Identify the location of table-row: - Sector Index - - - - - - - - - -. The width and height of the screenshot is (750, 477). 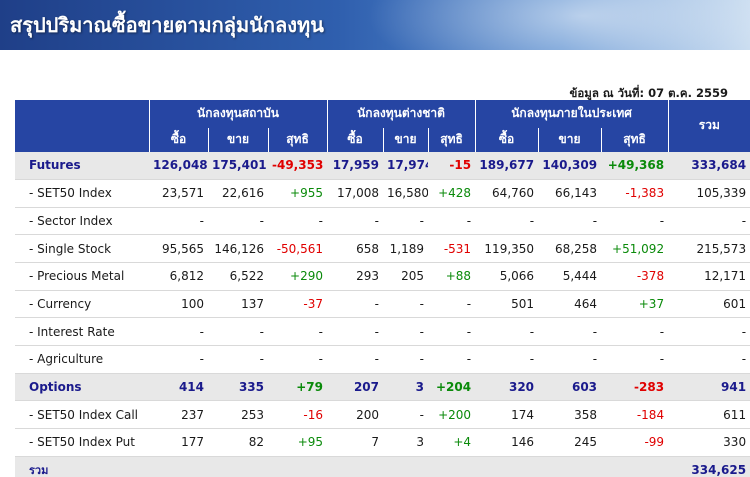
(382, 221).